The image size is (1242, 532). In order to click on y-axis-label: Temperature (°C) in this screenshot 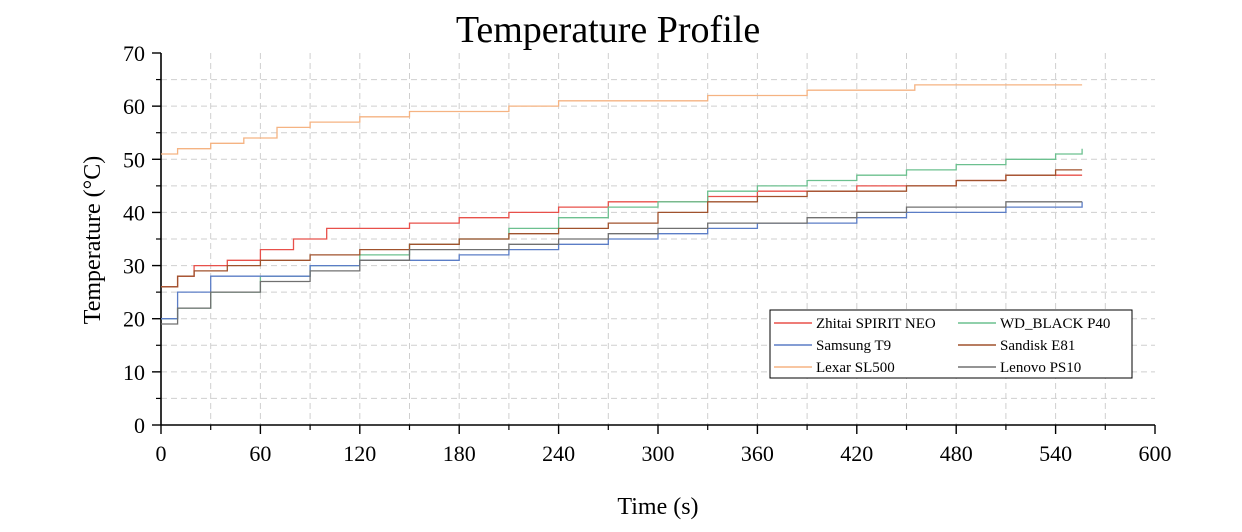, I will do `click(93, 240)`.